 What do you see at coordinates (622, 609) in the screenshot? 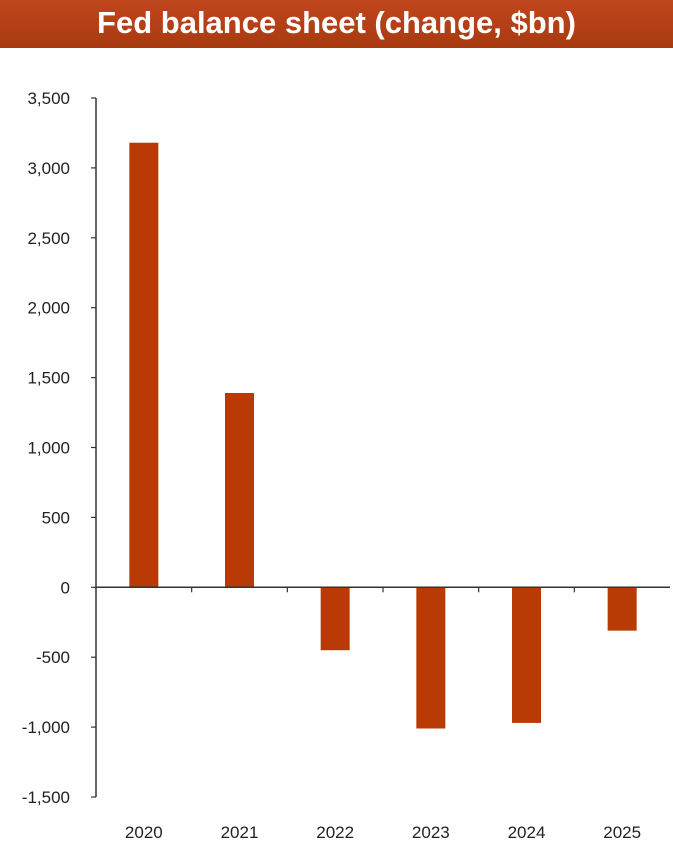
I see `bar-2025` at bounding box center [622, 609].